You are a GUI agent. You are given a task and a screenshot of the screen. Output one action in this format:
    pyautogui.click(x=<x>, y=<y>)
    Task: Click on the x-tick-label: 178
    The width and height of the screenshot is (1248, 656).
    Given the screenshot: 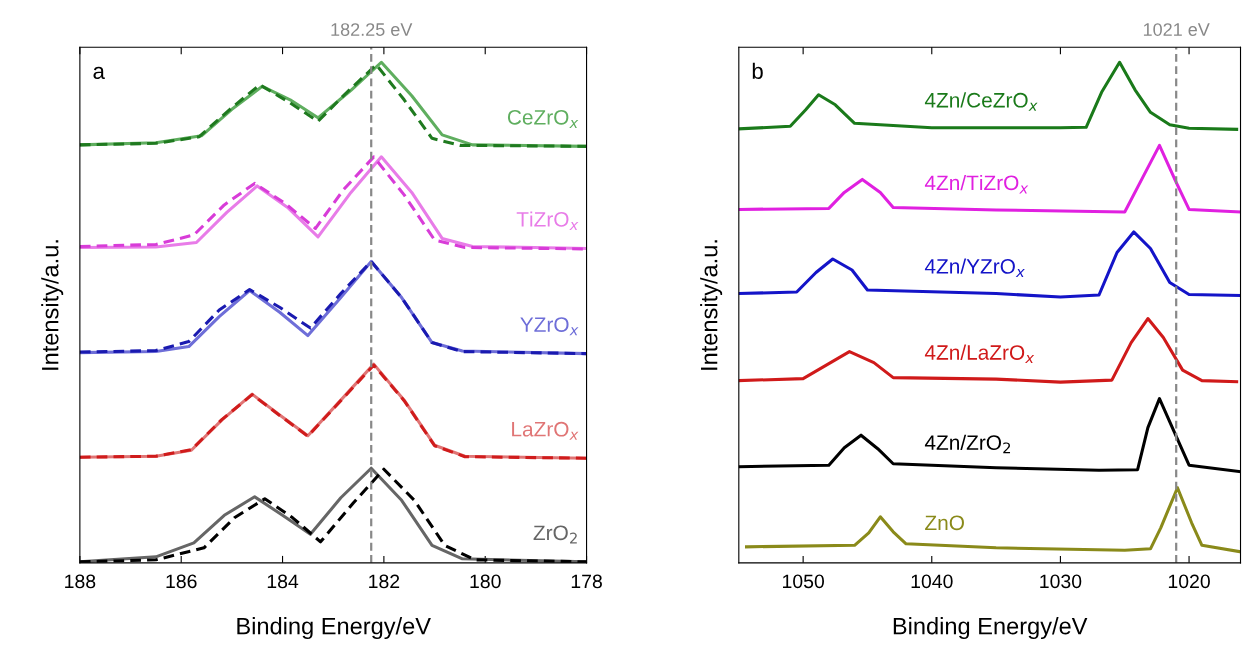 What is the action you would take?
    pyautogui.click(x=586, y=581)
    